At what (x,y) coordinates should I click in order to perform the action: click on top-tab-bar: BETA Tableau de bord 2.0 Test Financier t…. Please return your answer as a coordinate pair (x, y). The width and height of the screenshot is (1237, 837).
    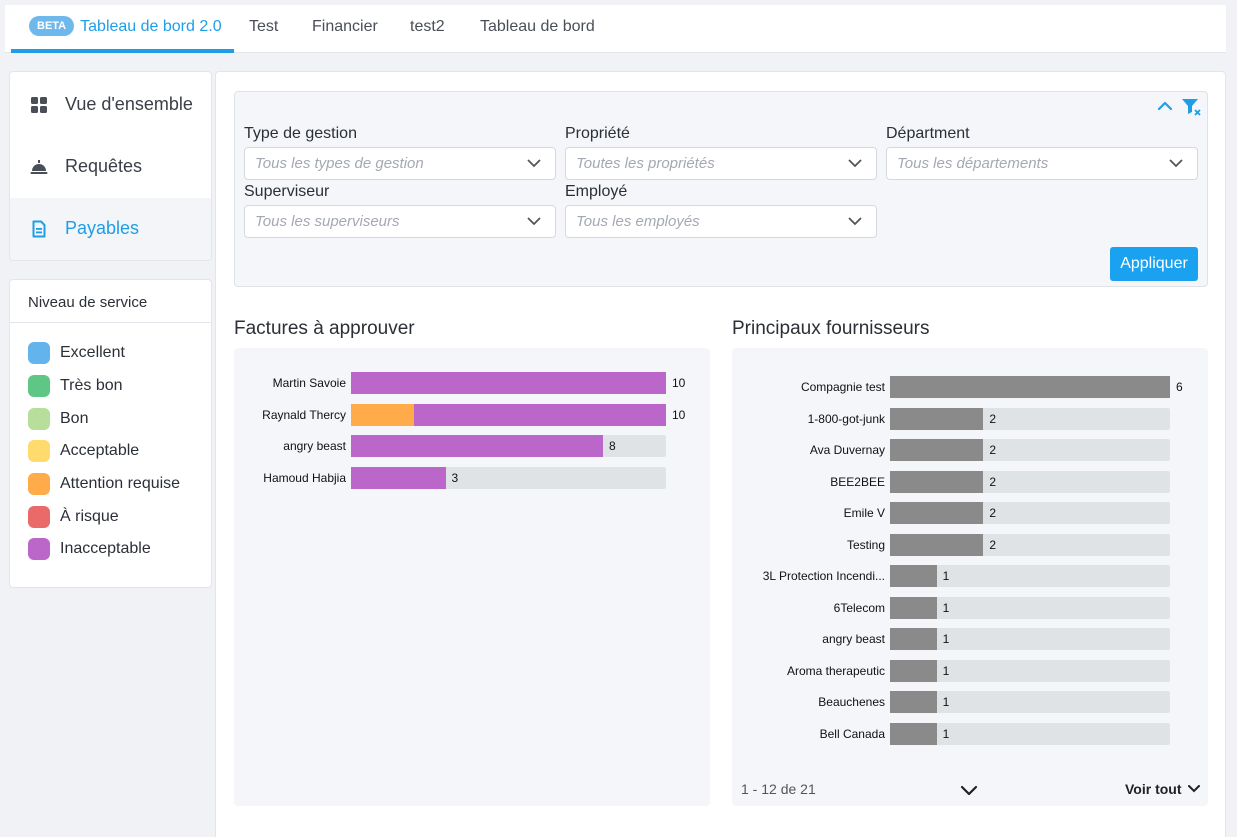
    Looking at the image, I should click on (615, 29).